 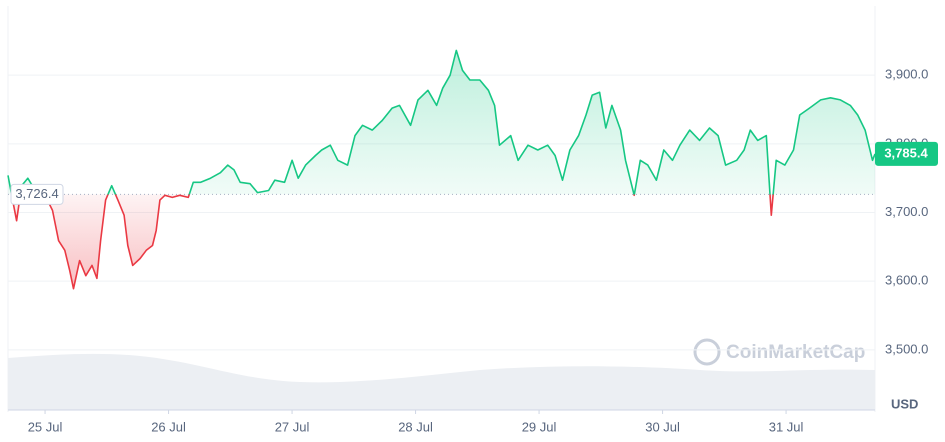 What do you see at coordinates (786, 426) in the screenshot?
I see `x-tick-label: 31 Jul` at bounding box center [786, 426].